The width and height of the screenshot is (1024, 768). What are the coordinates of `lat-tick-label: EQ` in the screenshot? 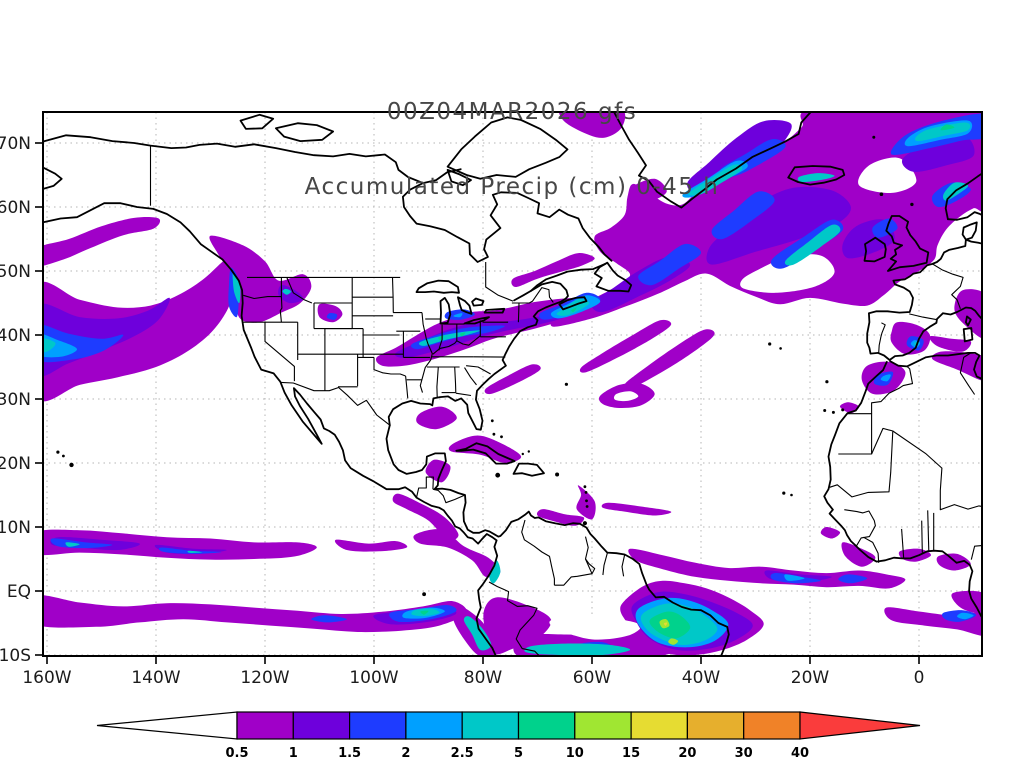 It's located at (19, 592).